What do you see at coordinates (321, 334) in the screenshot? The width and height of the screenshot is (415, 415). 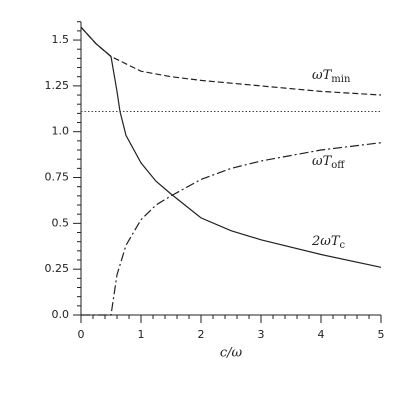 I see `x-tick-label: 4` at bounding box center [321, 334].